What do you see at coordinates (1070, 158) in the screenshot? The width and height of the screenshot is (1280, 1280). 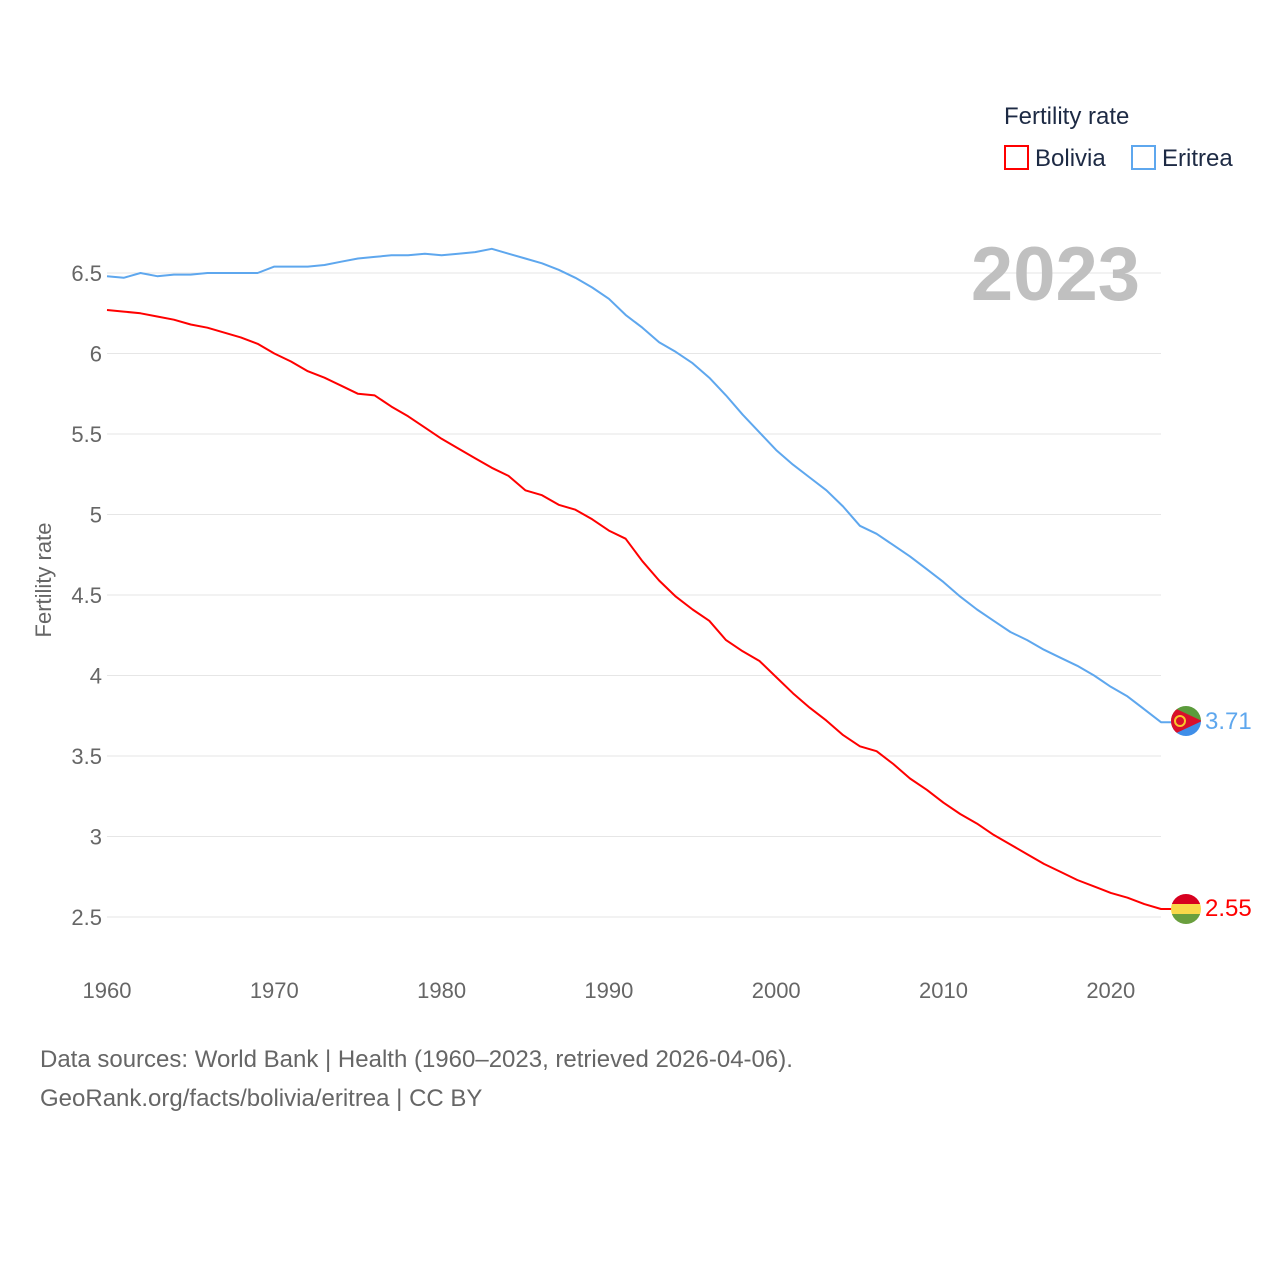 I see `svg-text: Bolivia` at bounding box center [1070, 158].